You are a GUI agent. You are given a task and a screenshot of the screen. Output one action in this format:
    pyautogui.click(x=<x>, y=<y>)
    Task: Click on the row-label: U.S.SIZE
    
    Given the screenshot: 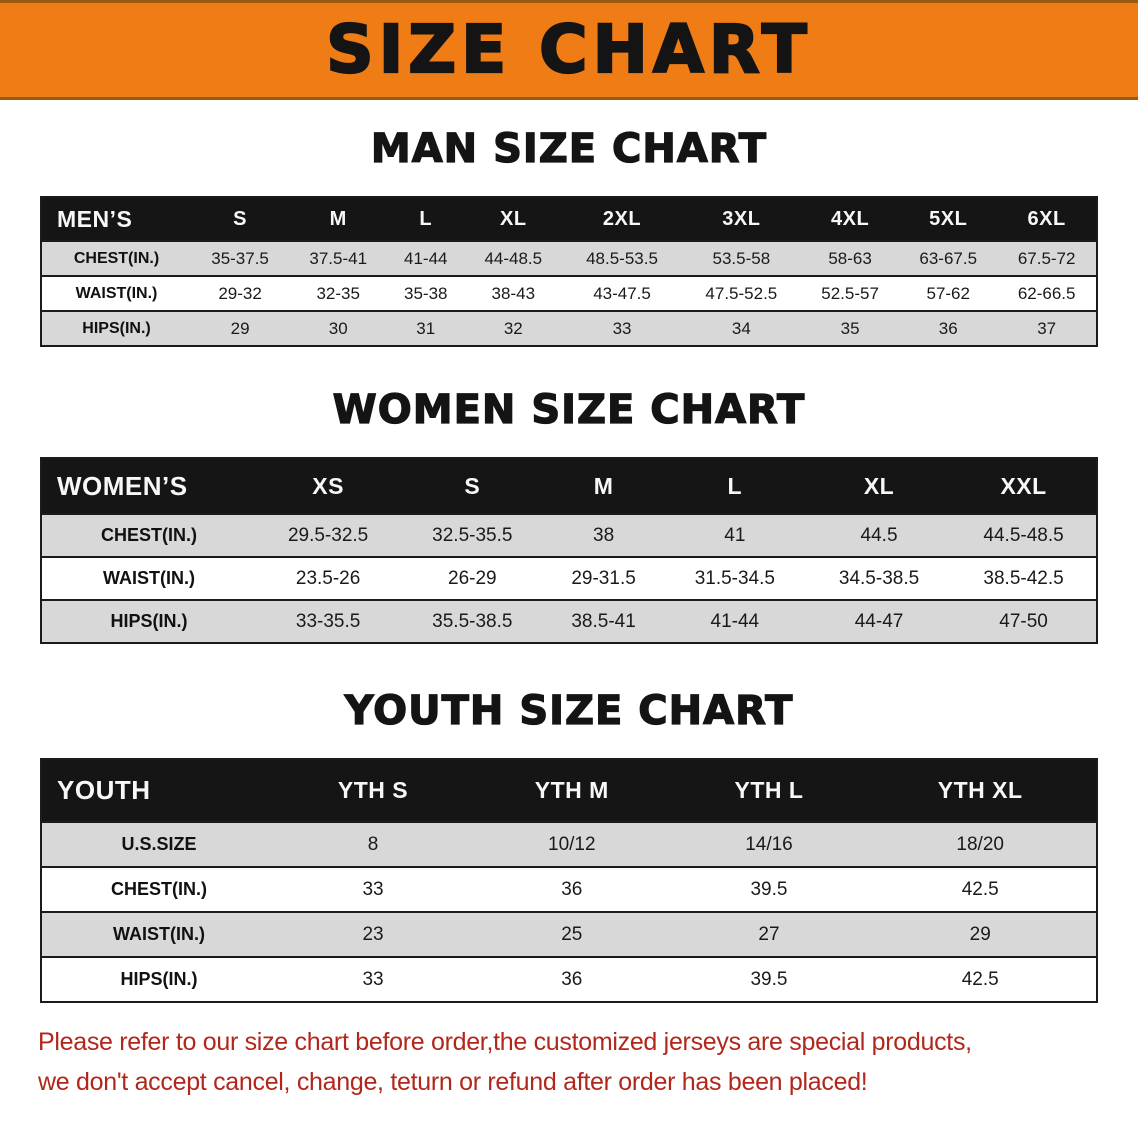 What is the action you would take?
    pyautogui.click(x=158, y=844)
    